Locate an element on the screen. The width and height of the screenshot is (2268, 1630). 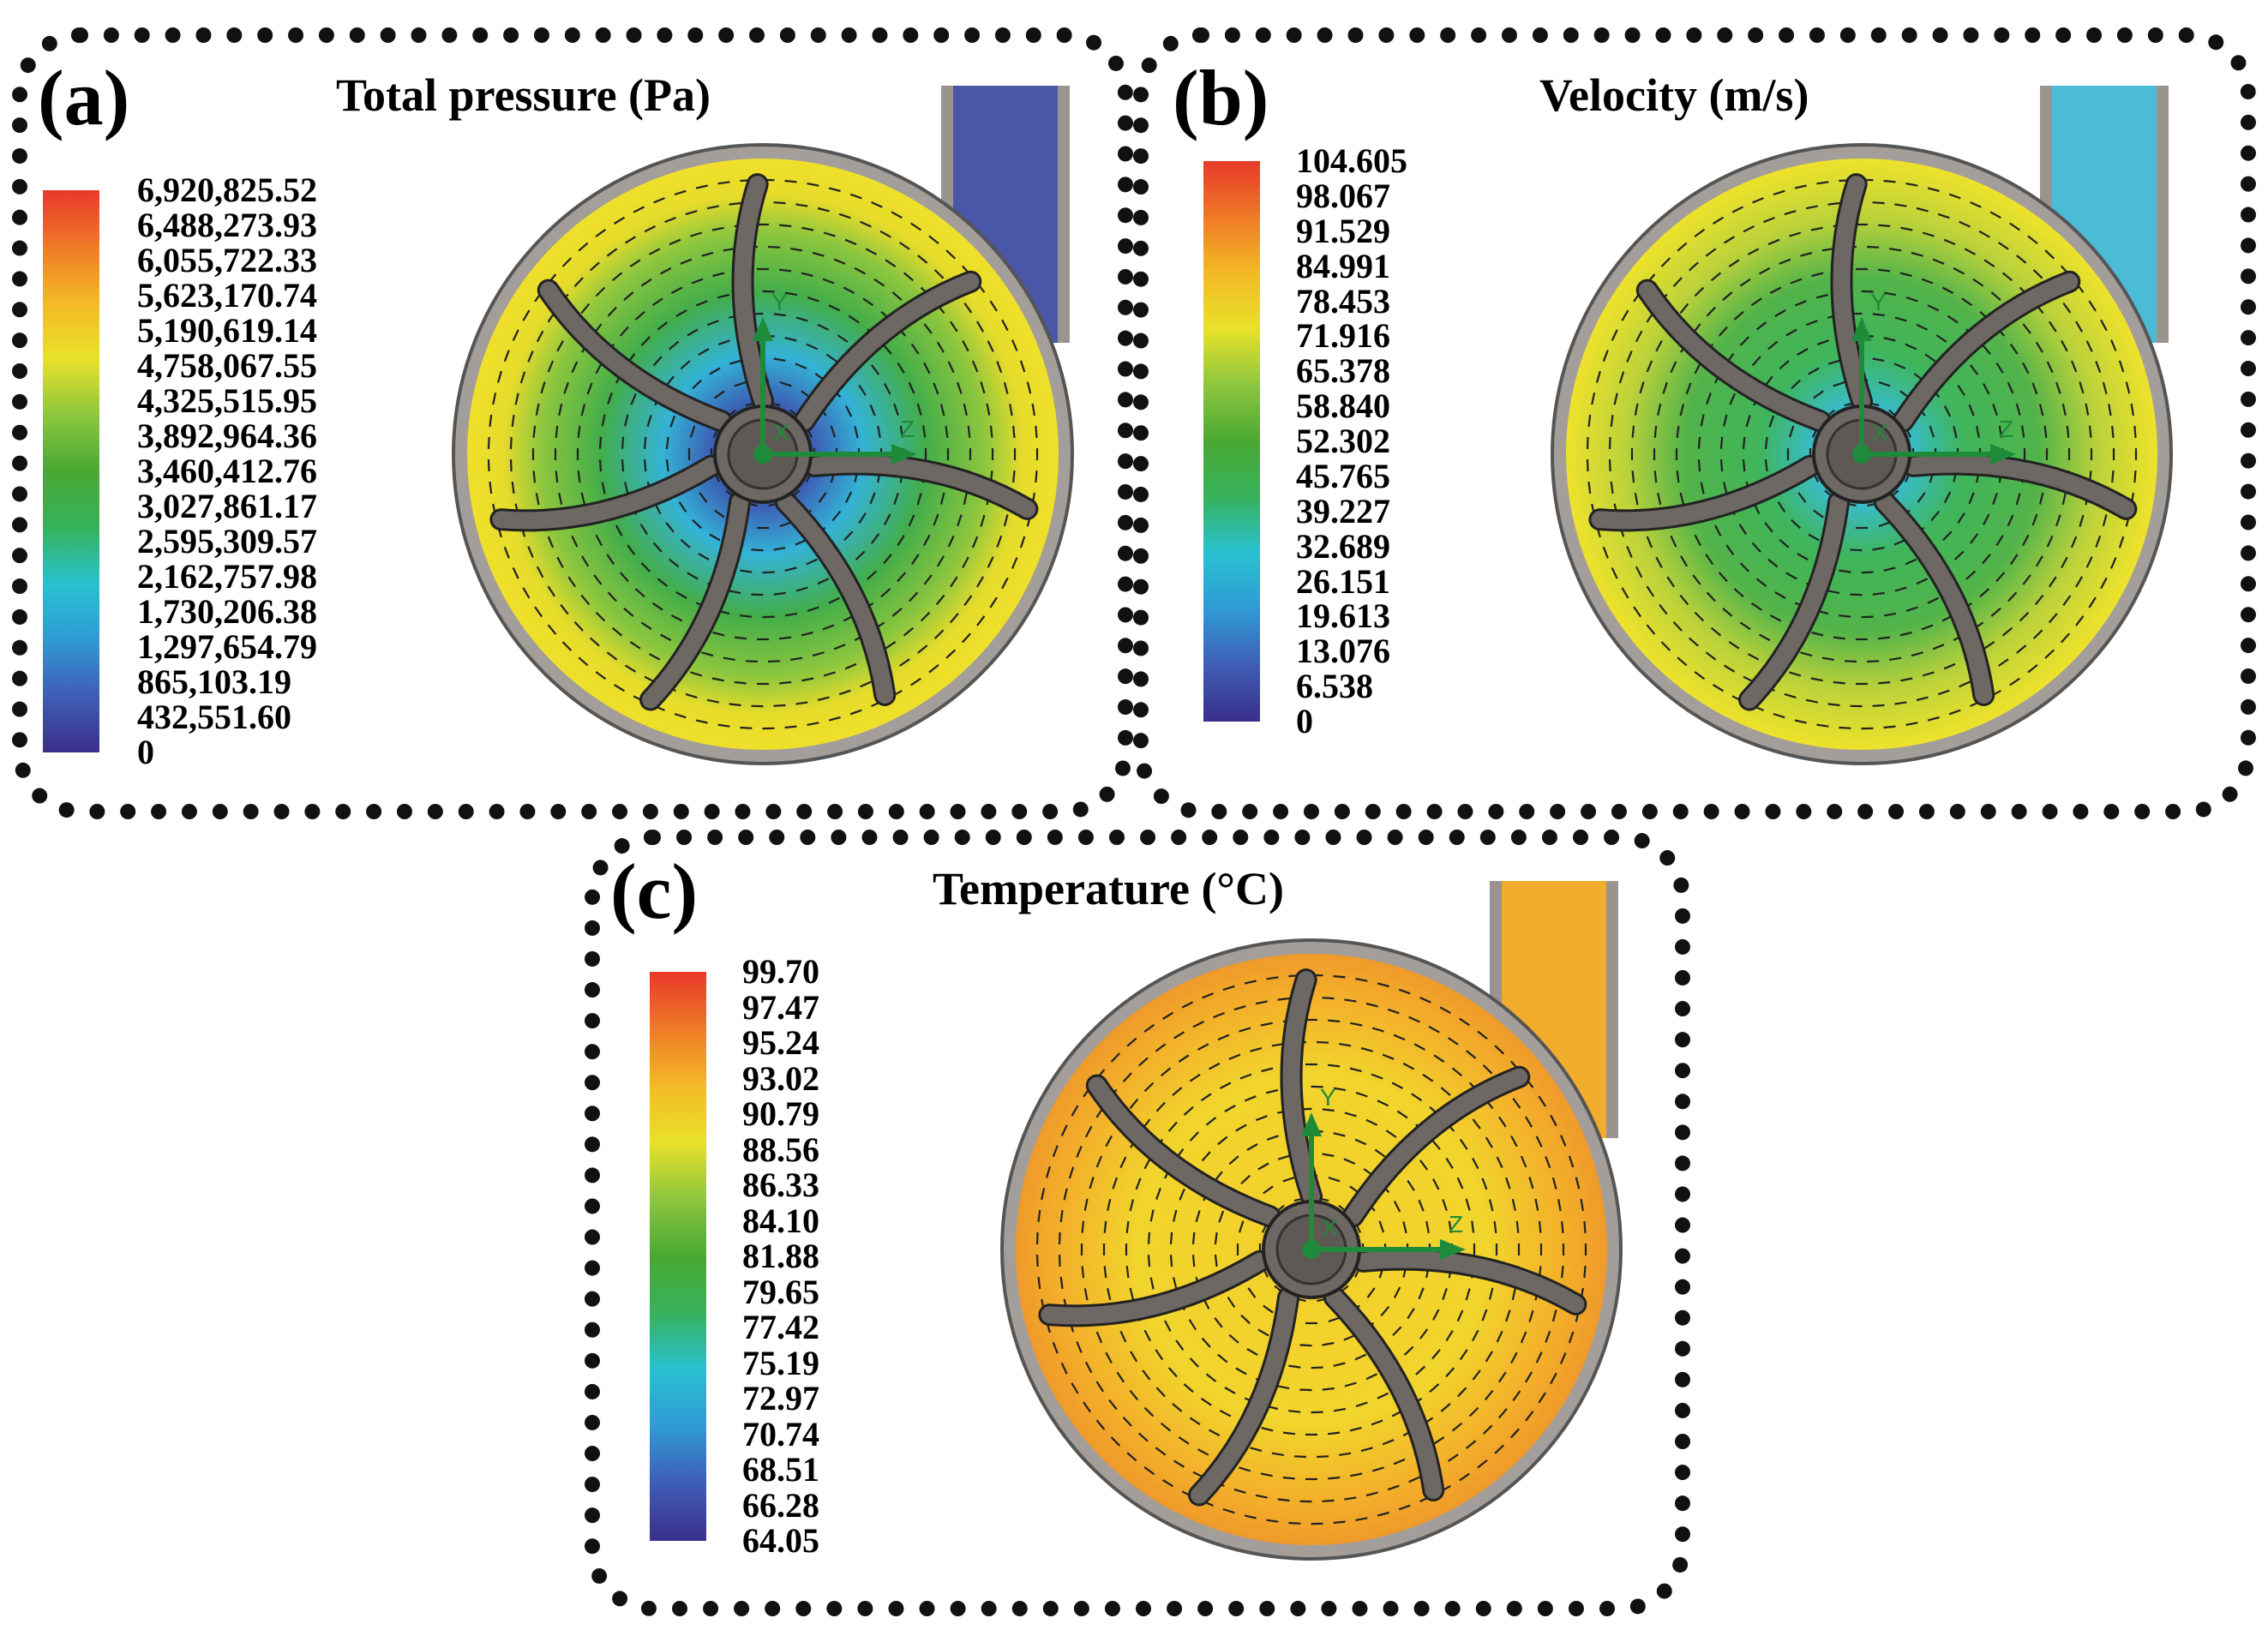
scale-tick-label: 6.538 is located at coordinates (1334, 686).